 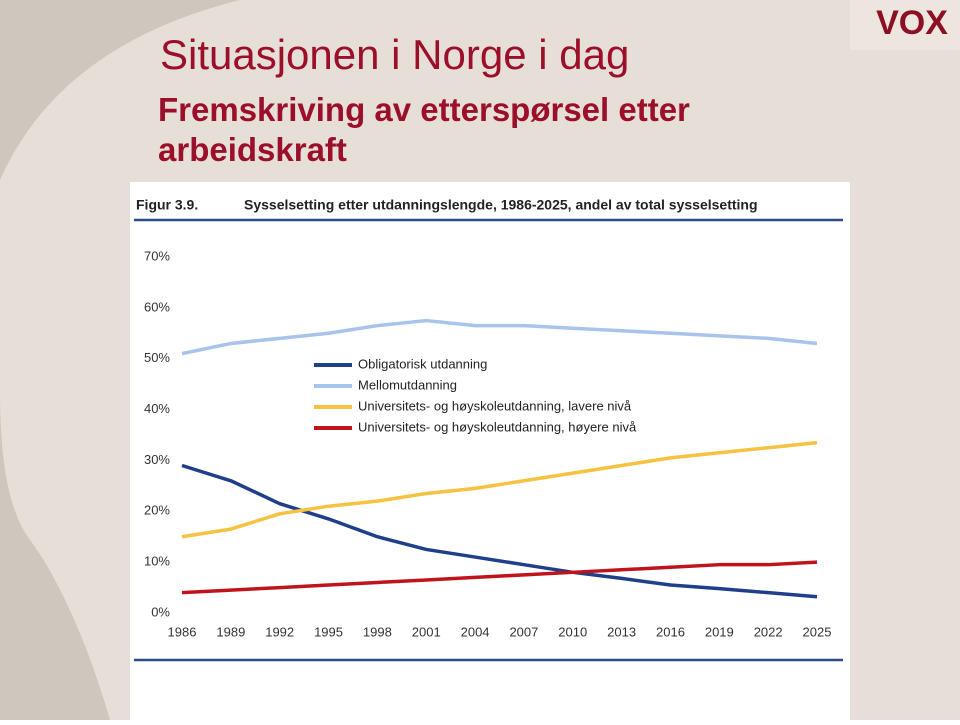 What do you see at coordinates (719, 631) in the screenshot?
I see `x-tick-label: 2019` at bounding box center [719, 631].